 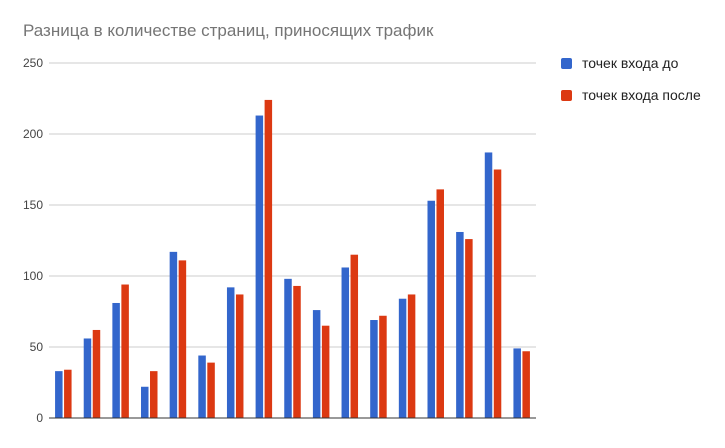 I want to click on legend-swatch-before, so click(x=566, y=63).